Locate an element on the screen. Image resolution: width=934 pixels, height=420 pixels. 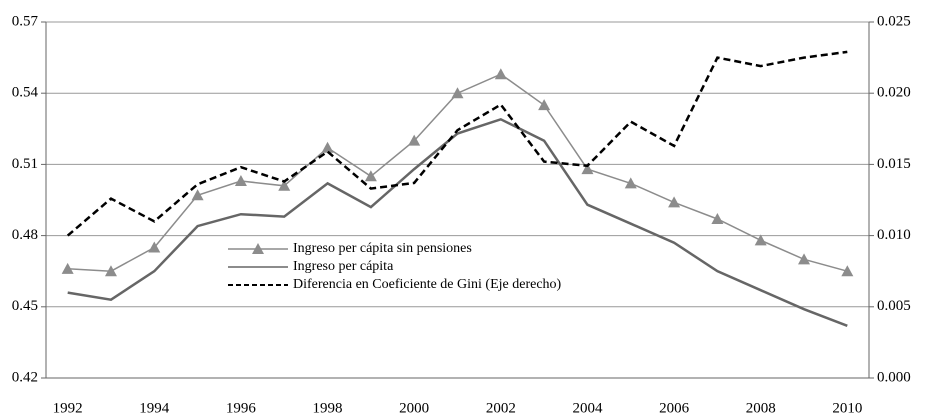
y-tick-label: 0.48 is located at coordinates (25, 235).